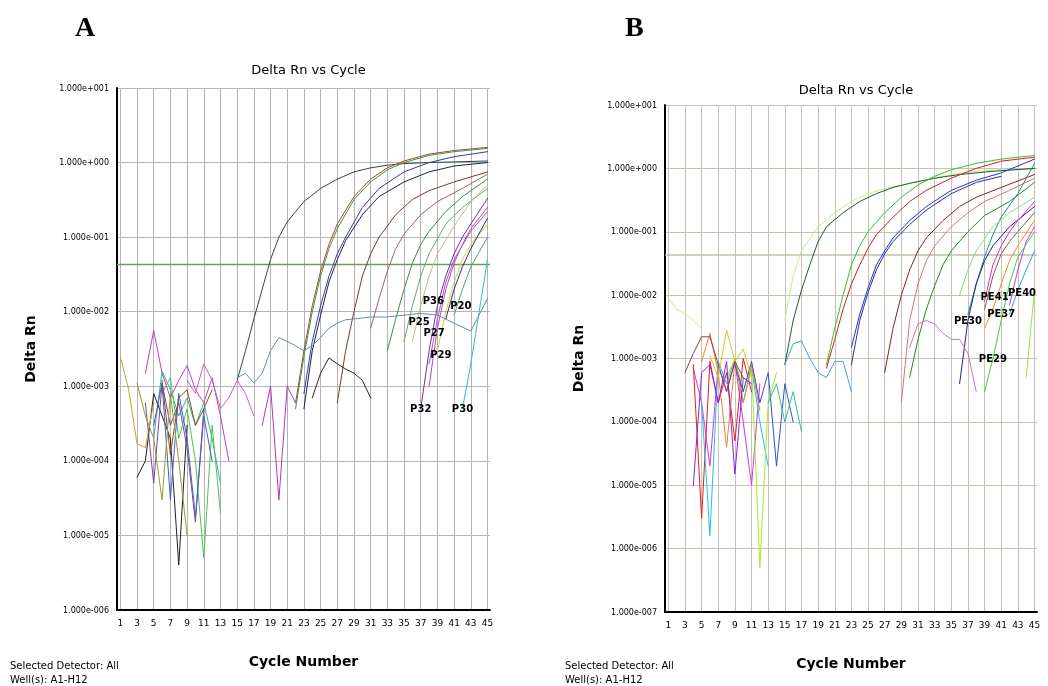 The height and width of the screenshot is (686, 1048). I want to click on annotation: PE30, so click(968, 320).